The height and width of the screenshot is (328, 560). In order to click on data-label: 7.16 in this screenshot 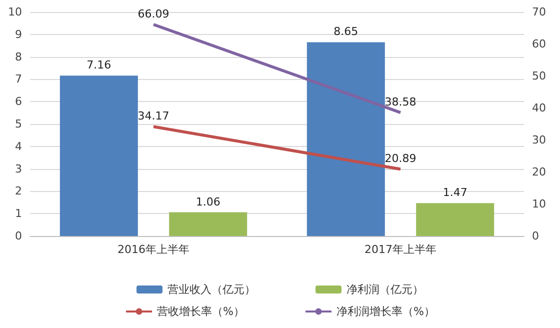, I will do `click(99, 65)`.